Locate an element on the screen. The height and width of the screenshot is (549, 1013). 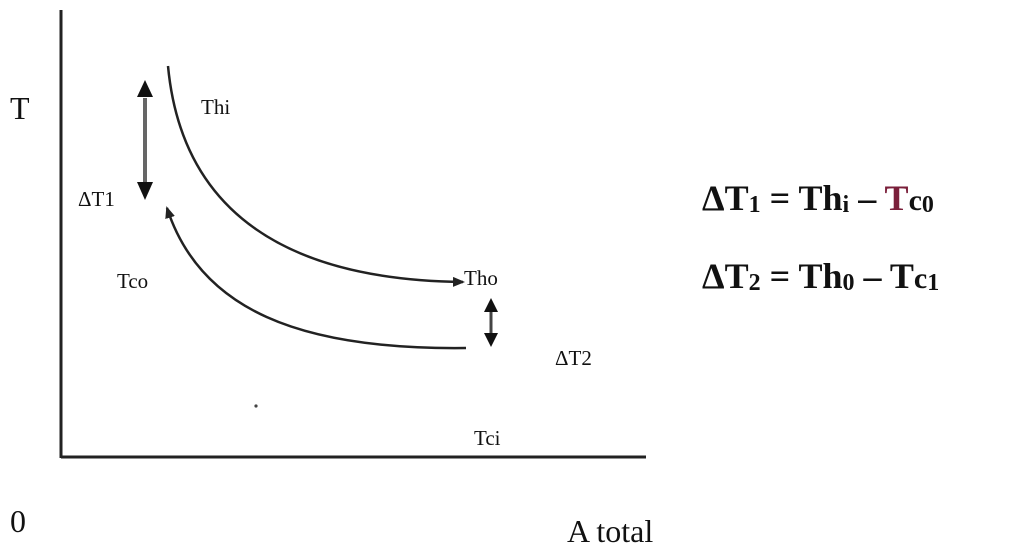
eq2-term2-sub: 1 is located at coordinates (933, 283).